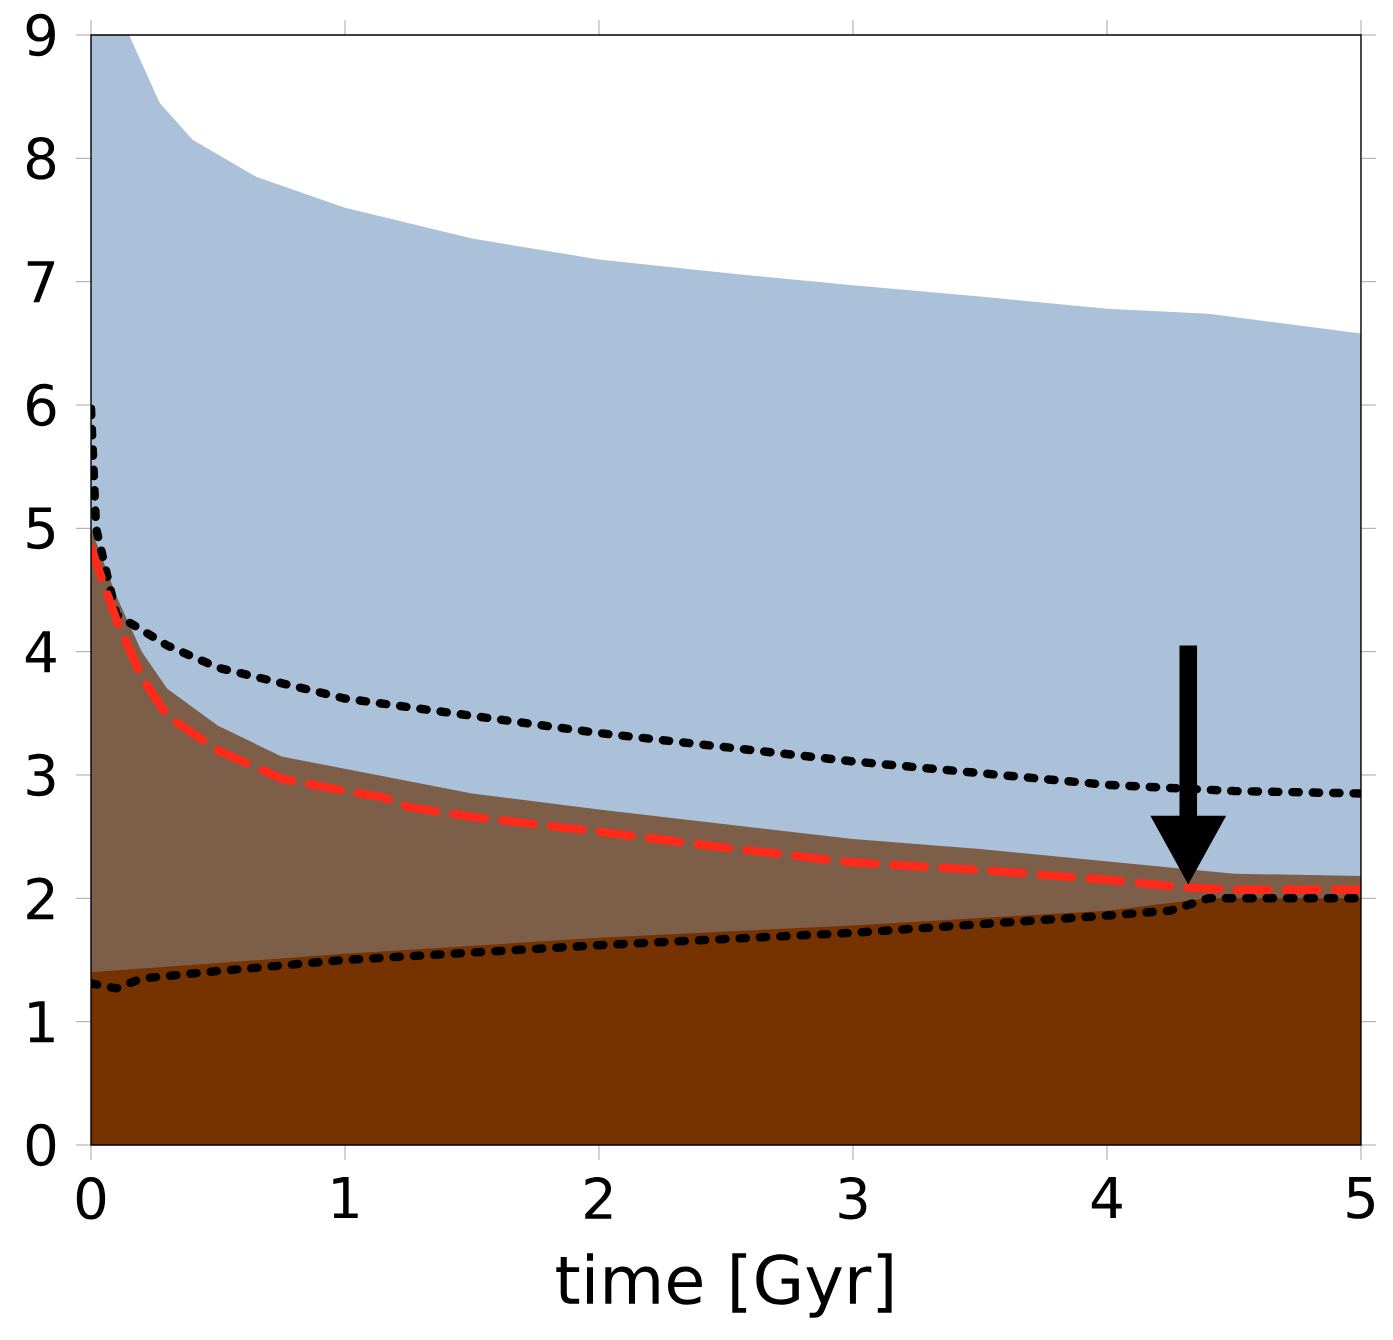  What do you see at coordinates (40, 35) in the screenshot?
I see `y-tick-label: 9` at bounding box center [40, 35].